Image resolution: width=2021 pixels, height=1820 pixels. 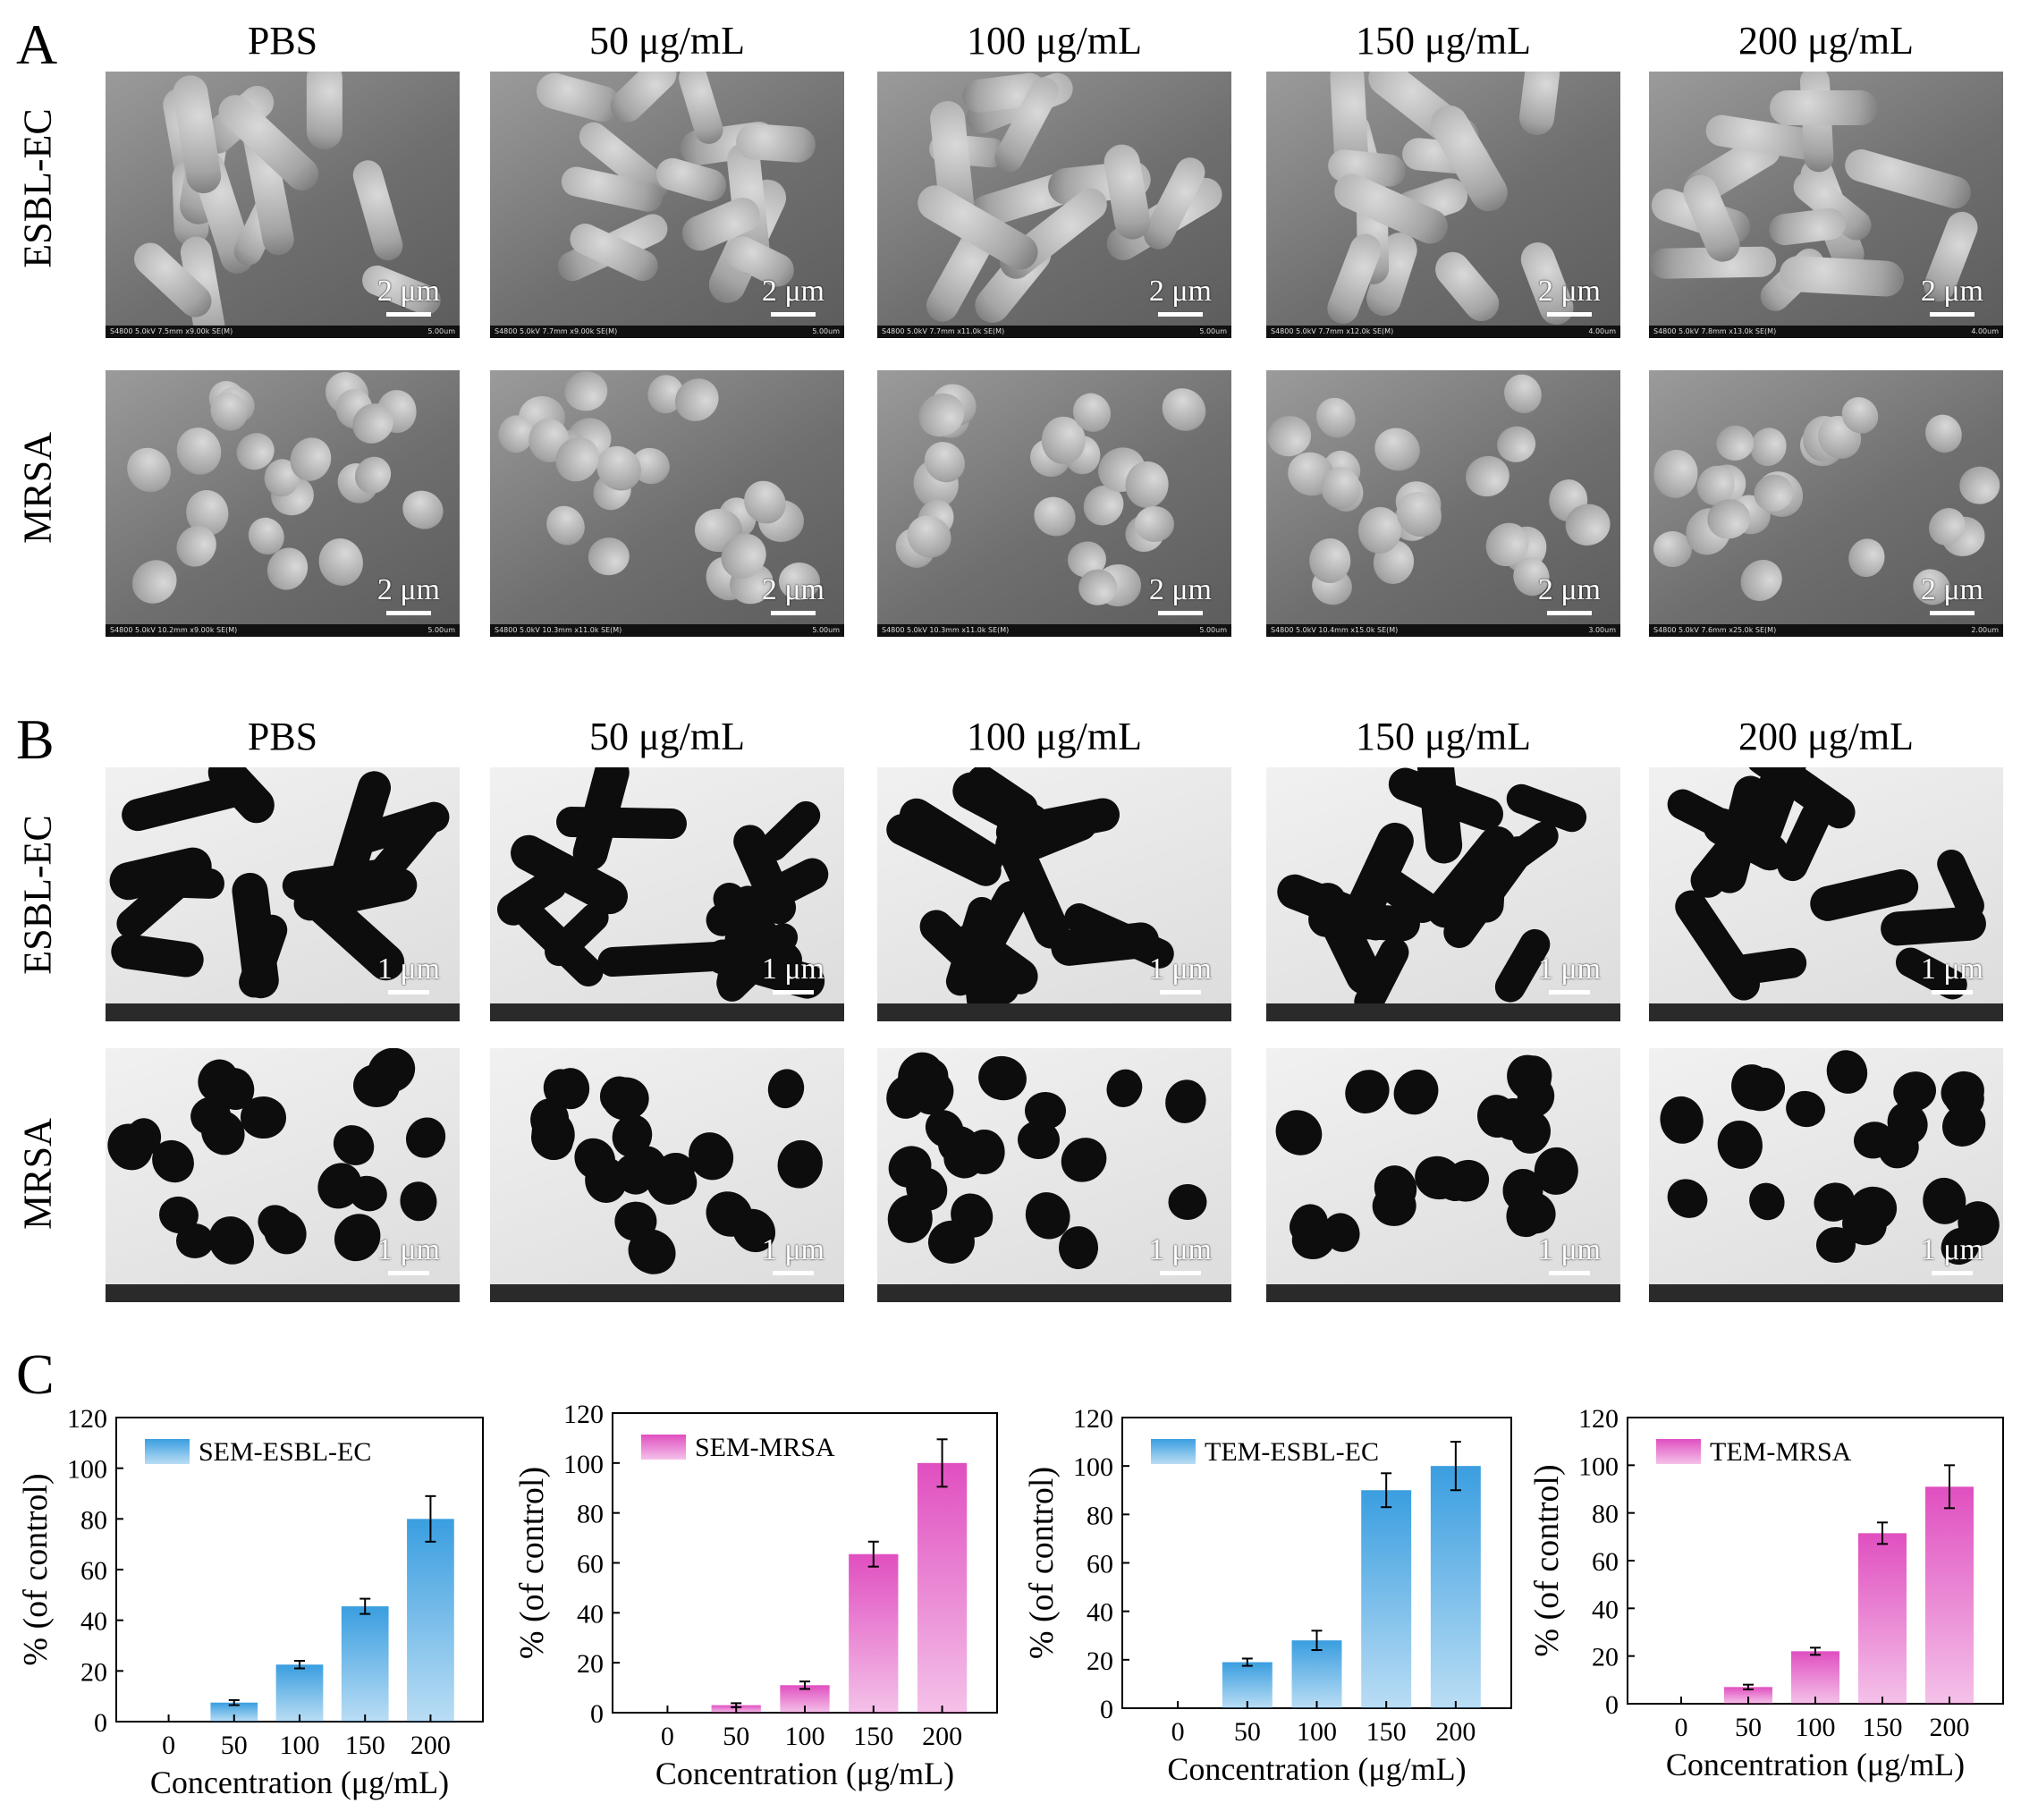 What do you see at coordinates (1715, 630) in the screenshot?
I see `info-bar-text: S4800 5.0kV 7.6mm x25.0k SE(M)` at bounding box center [1715, 630].